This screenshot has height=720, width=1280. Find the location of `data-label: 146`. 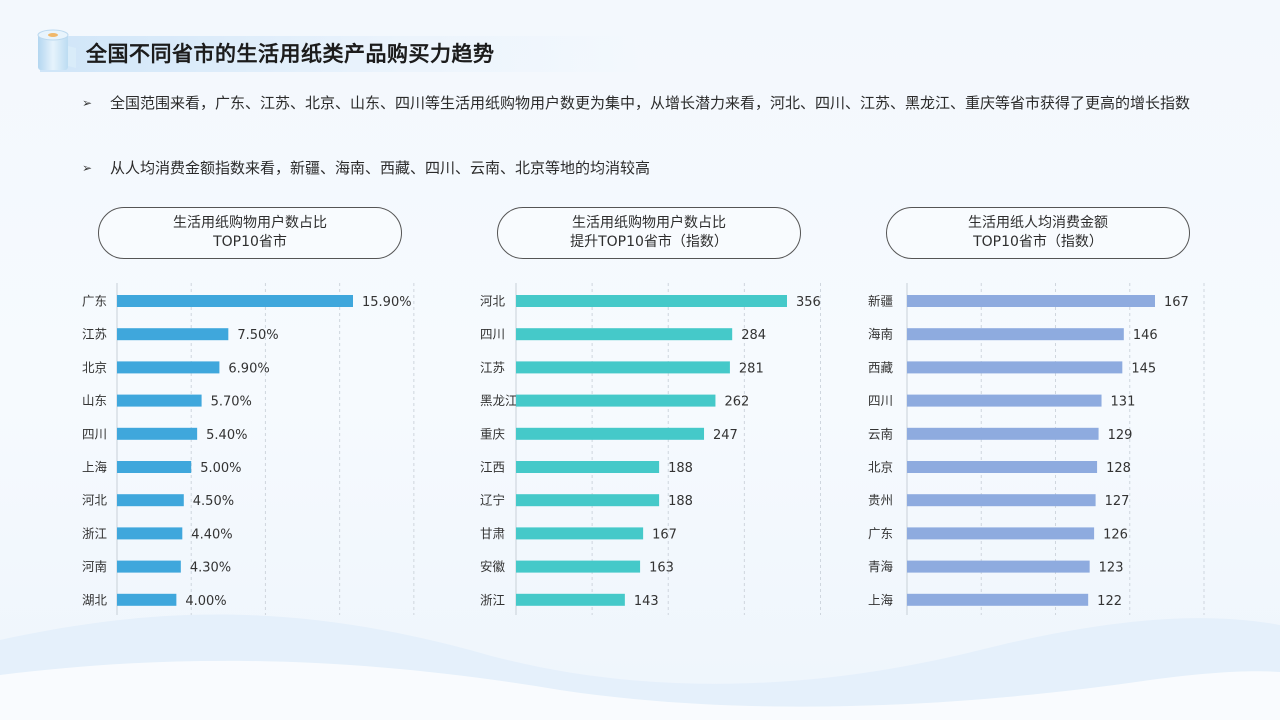

data-label: 146 is located at coordinates (1145, 335).